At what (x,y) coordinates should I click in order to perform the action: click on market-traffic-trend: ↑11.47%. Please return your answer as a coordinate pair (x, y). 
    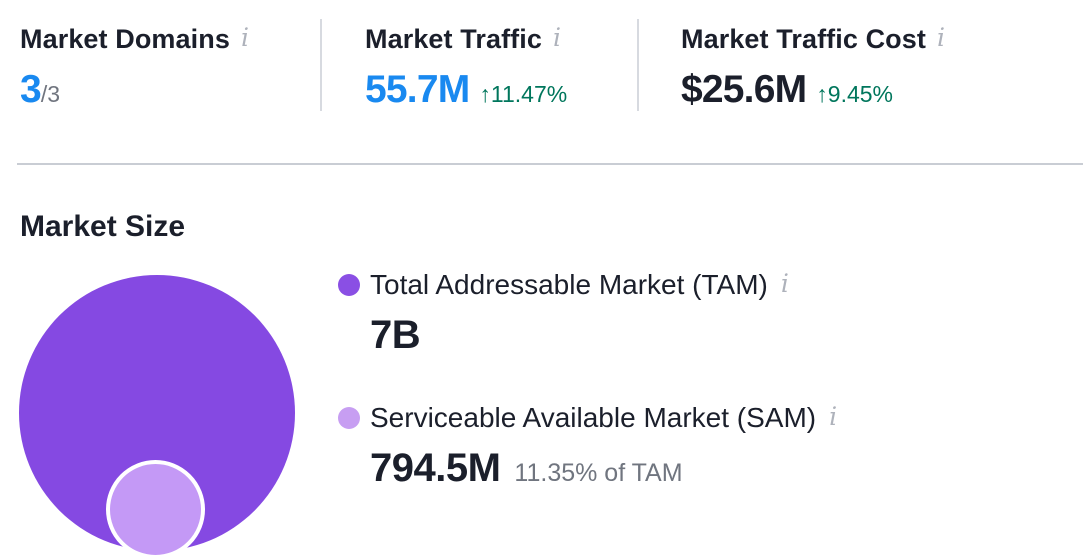
    Looking at the image, I should click on (523, 94).